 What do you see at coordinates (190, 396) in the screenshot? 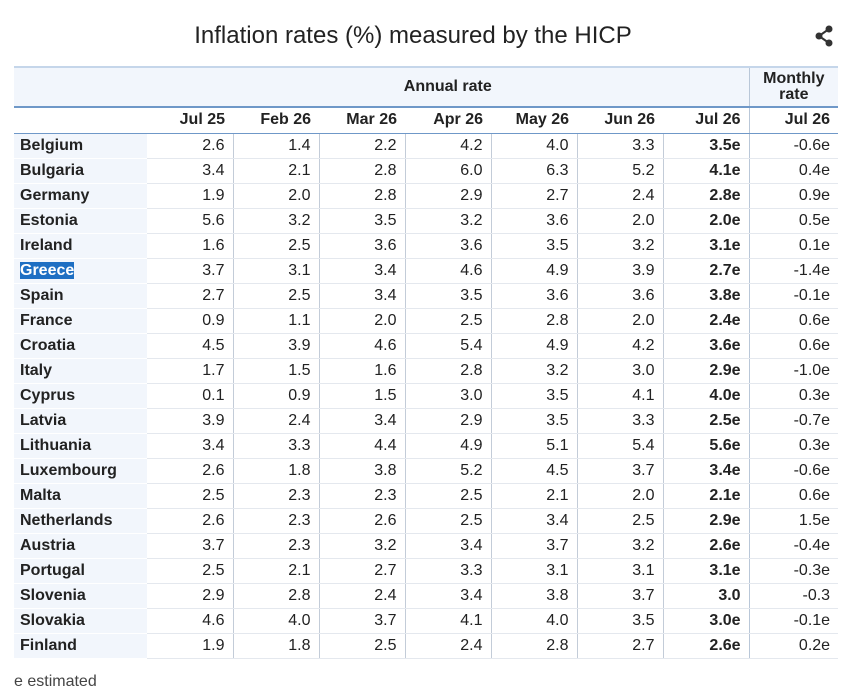
I see `annual-rate-cell: 0.1` at bounding box center [190, 396].